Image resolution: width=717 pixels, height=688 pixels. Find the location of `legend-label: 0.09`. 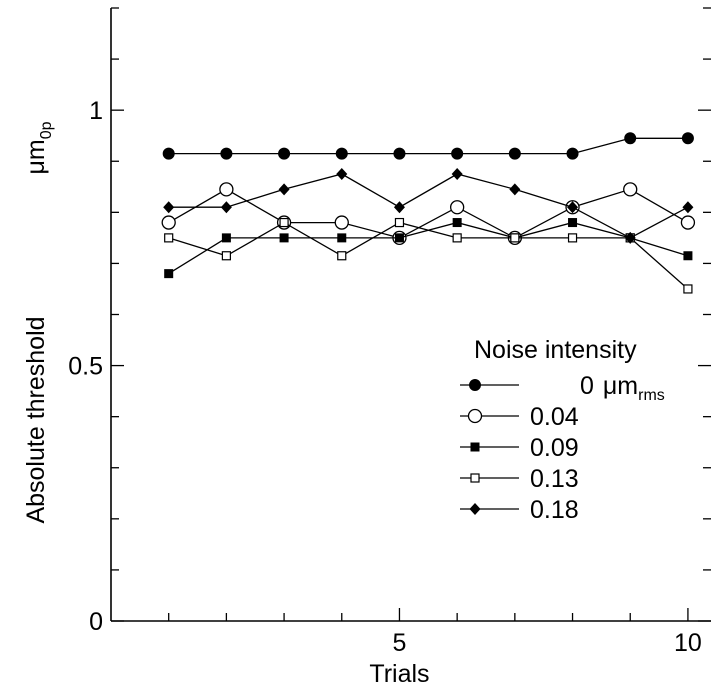

legend-label: 0.09 is located at coordinates (554, 448).